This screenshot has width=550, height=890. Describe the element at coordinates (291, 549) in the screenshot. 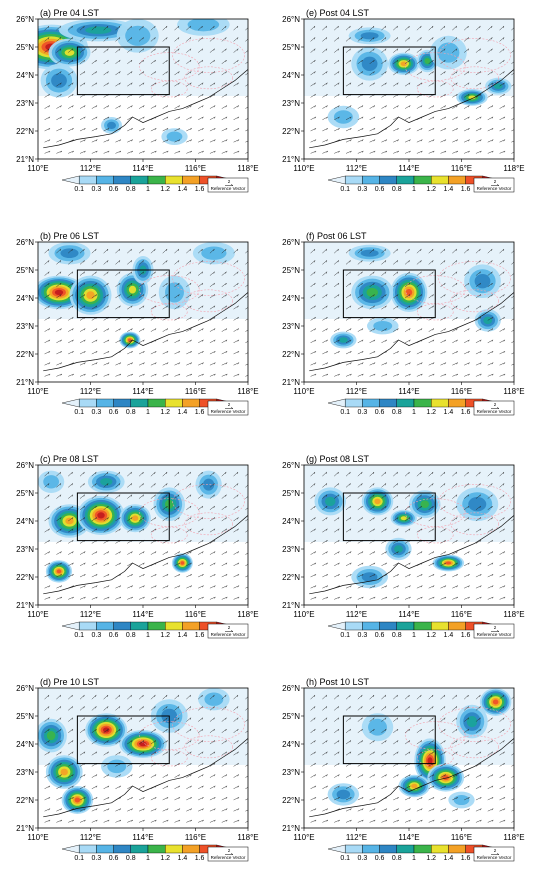

I see `lat-tick-label: 23°N` at that location.